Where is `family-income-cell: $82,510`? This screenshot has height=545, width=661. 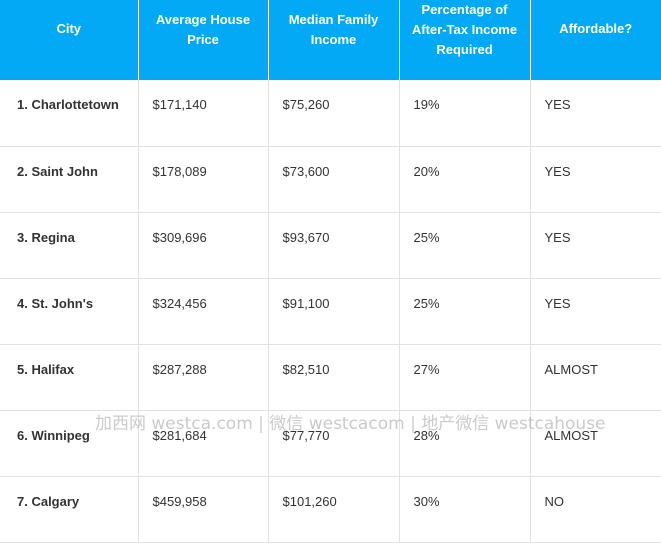 family-income-cell: $82,510 is located at coordinates (334, 377).